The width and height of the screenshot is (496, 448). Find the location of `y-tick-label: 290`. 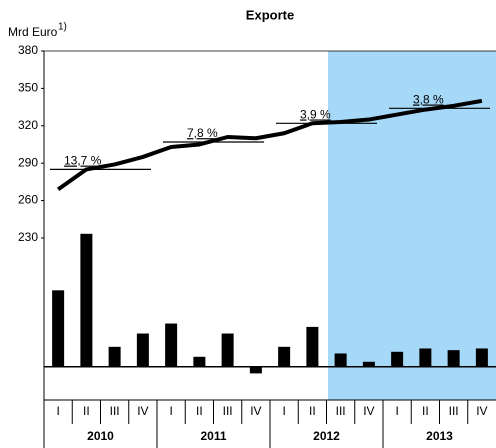

y-tick-label: 290 is located at coordinates (28, 162).